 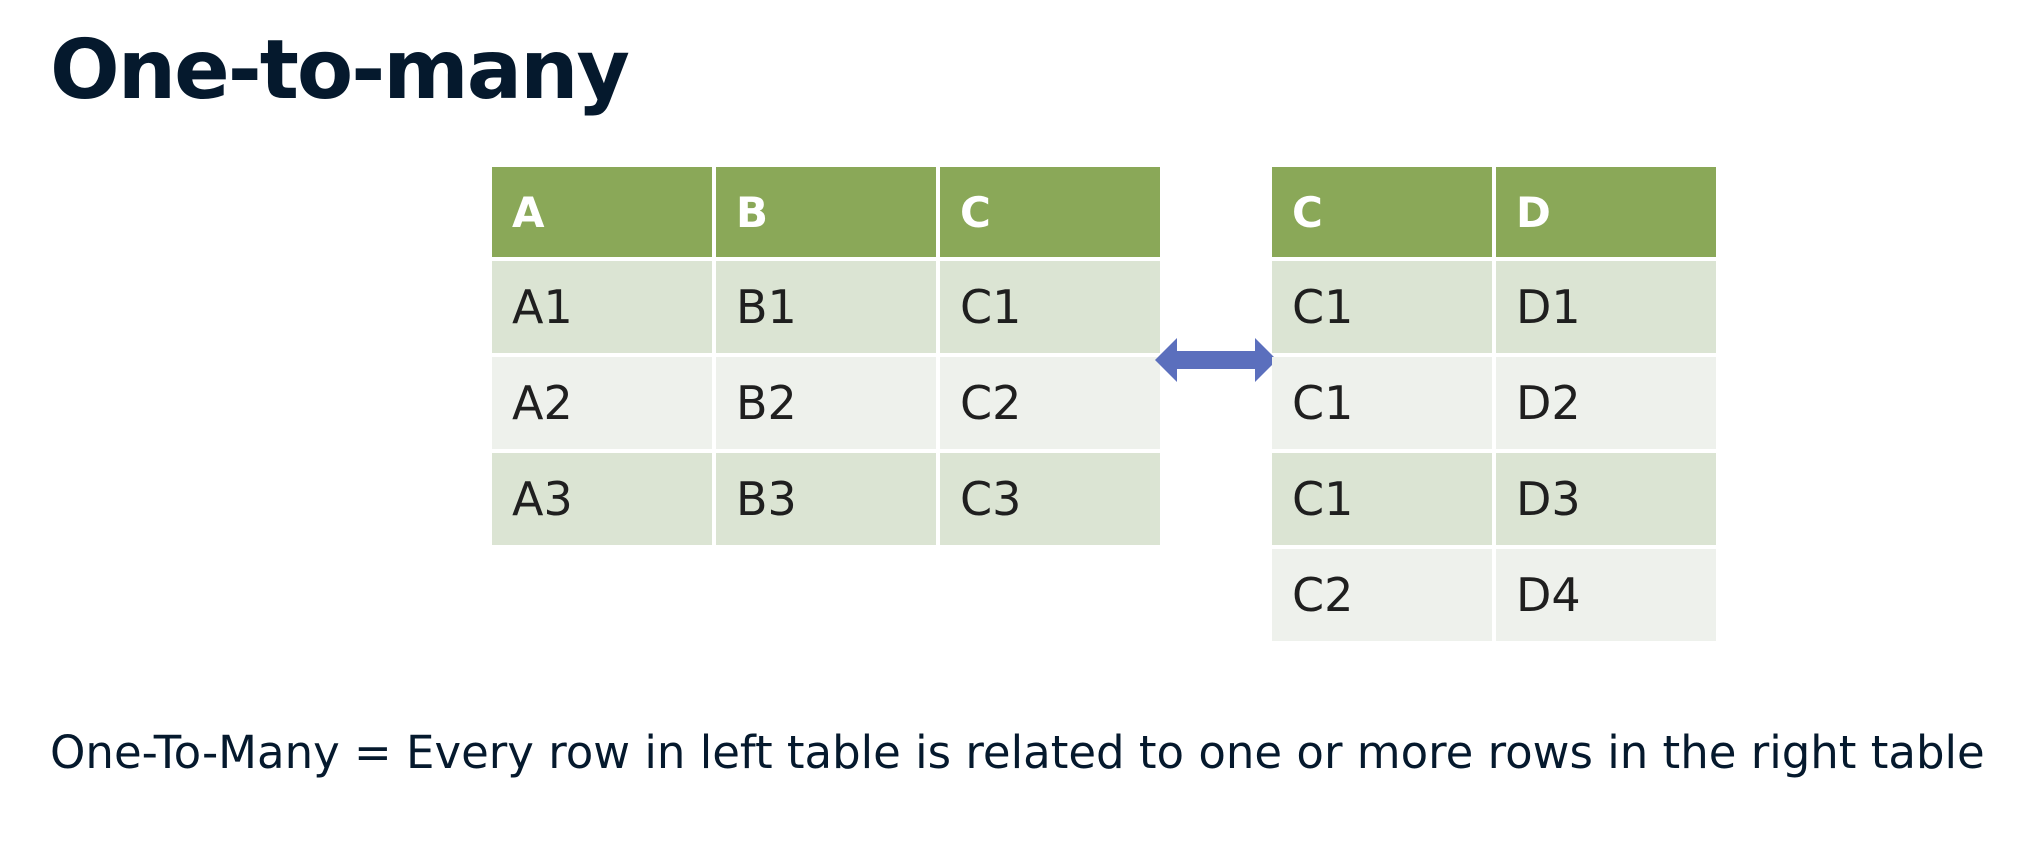 I want to click on column-header: A, so click(x=602, y=212).